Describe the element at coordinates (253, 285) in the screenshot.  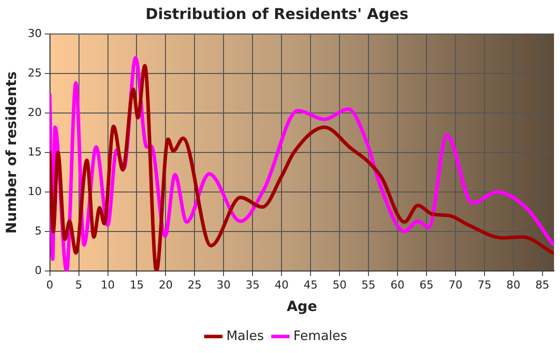
I see `x-tick-label: 35` at that location.